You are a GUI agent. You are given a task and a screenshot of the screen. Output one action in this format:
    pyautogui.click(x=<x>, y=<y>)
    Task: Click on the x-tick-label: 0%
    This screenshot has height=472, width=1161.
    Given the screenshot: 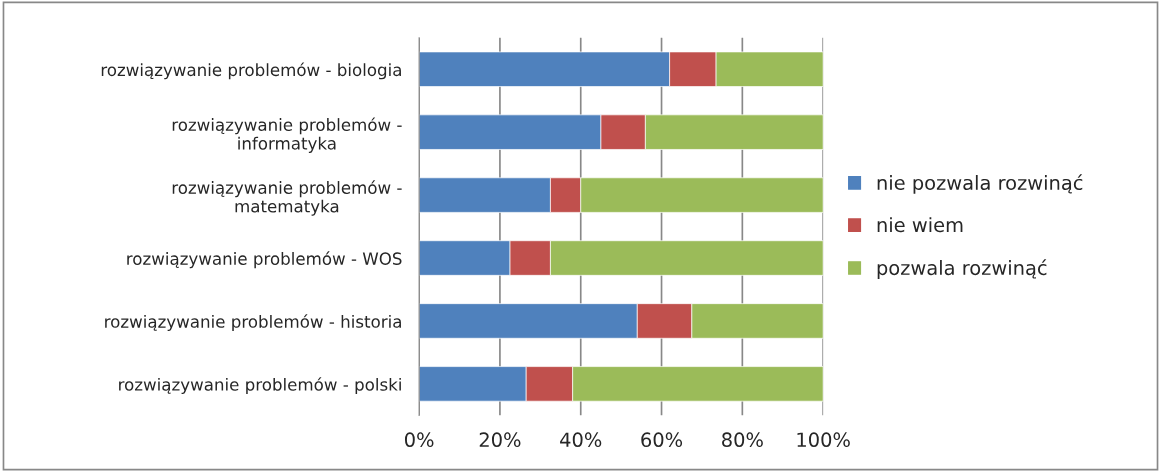 What is the action you would take?
    pyautogui.click(x=419, y=440)
    